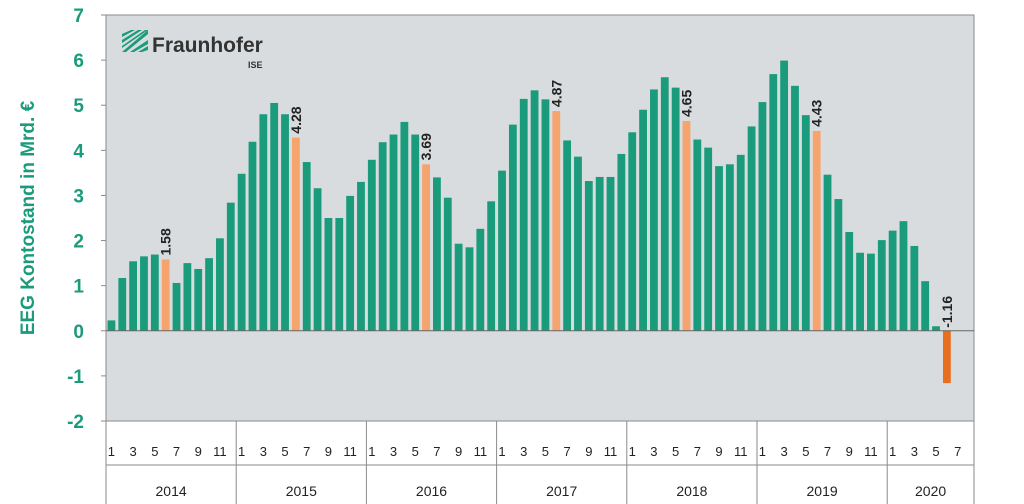 This screenshot has height=504, width=1024. What do you see at coordinates (691, 491) in the screenshot?
I see `x-year-label: 2018` at bounding box center [691, 491].